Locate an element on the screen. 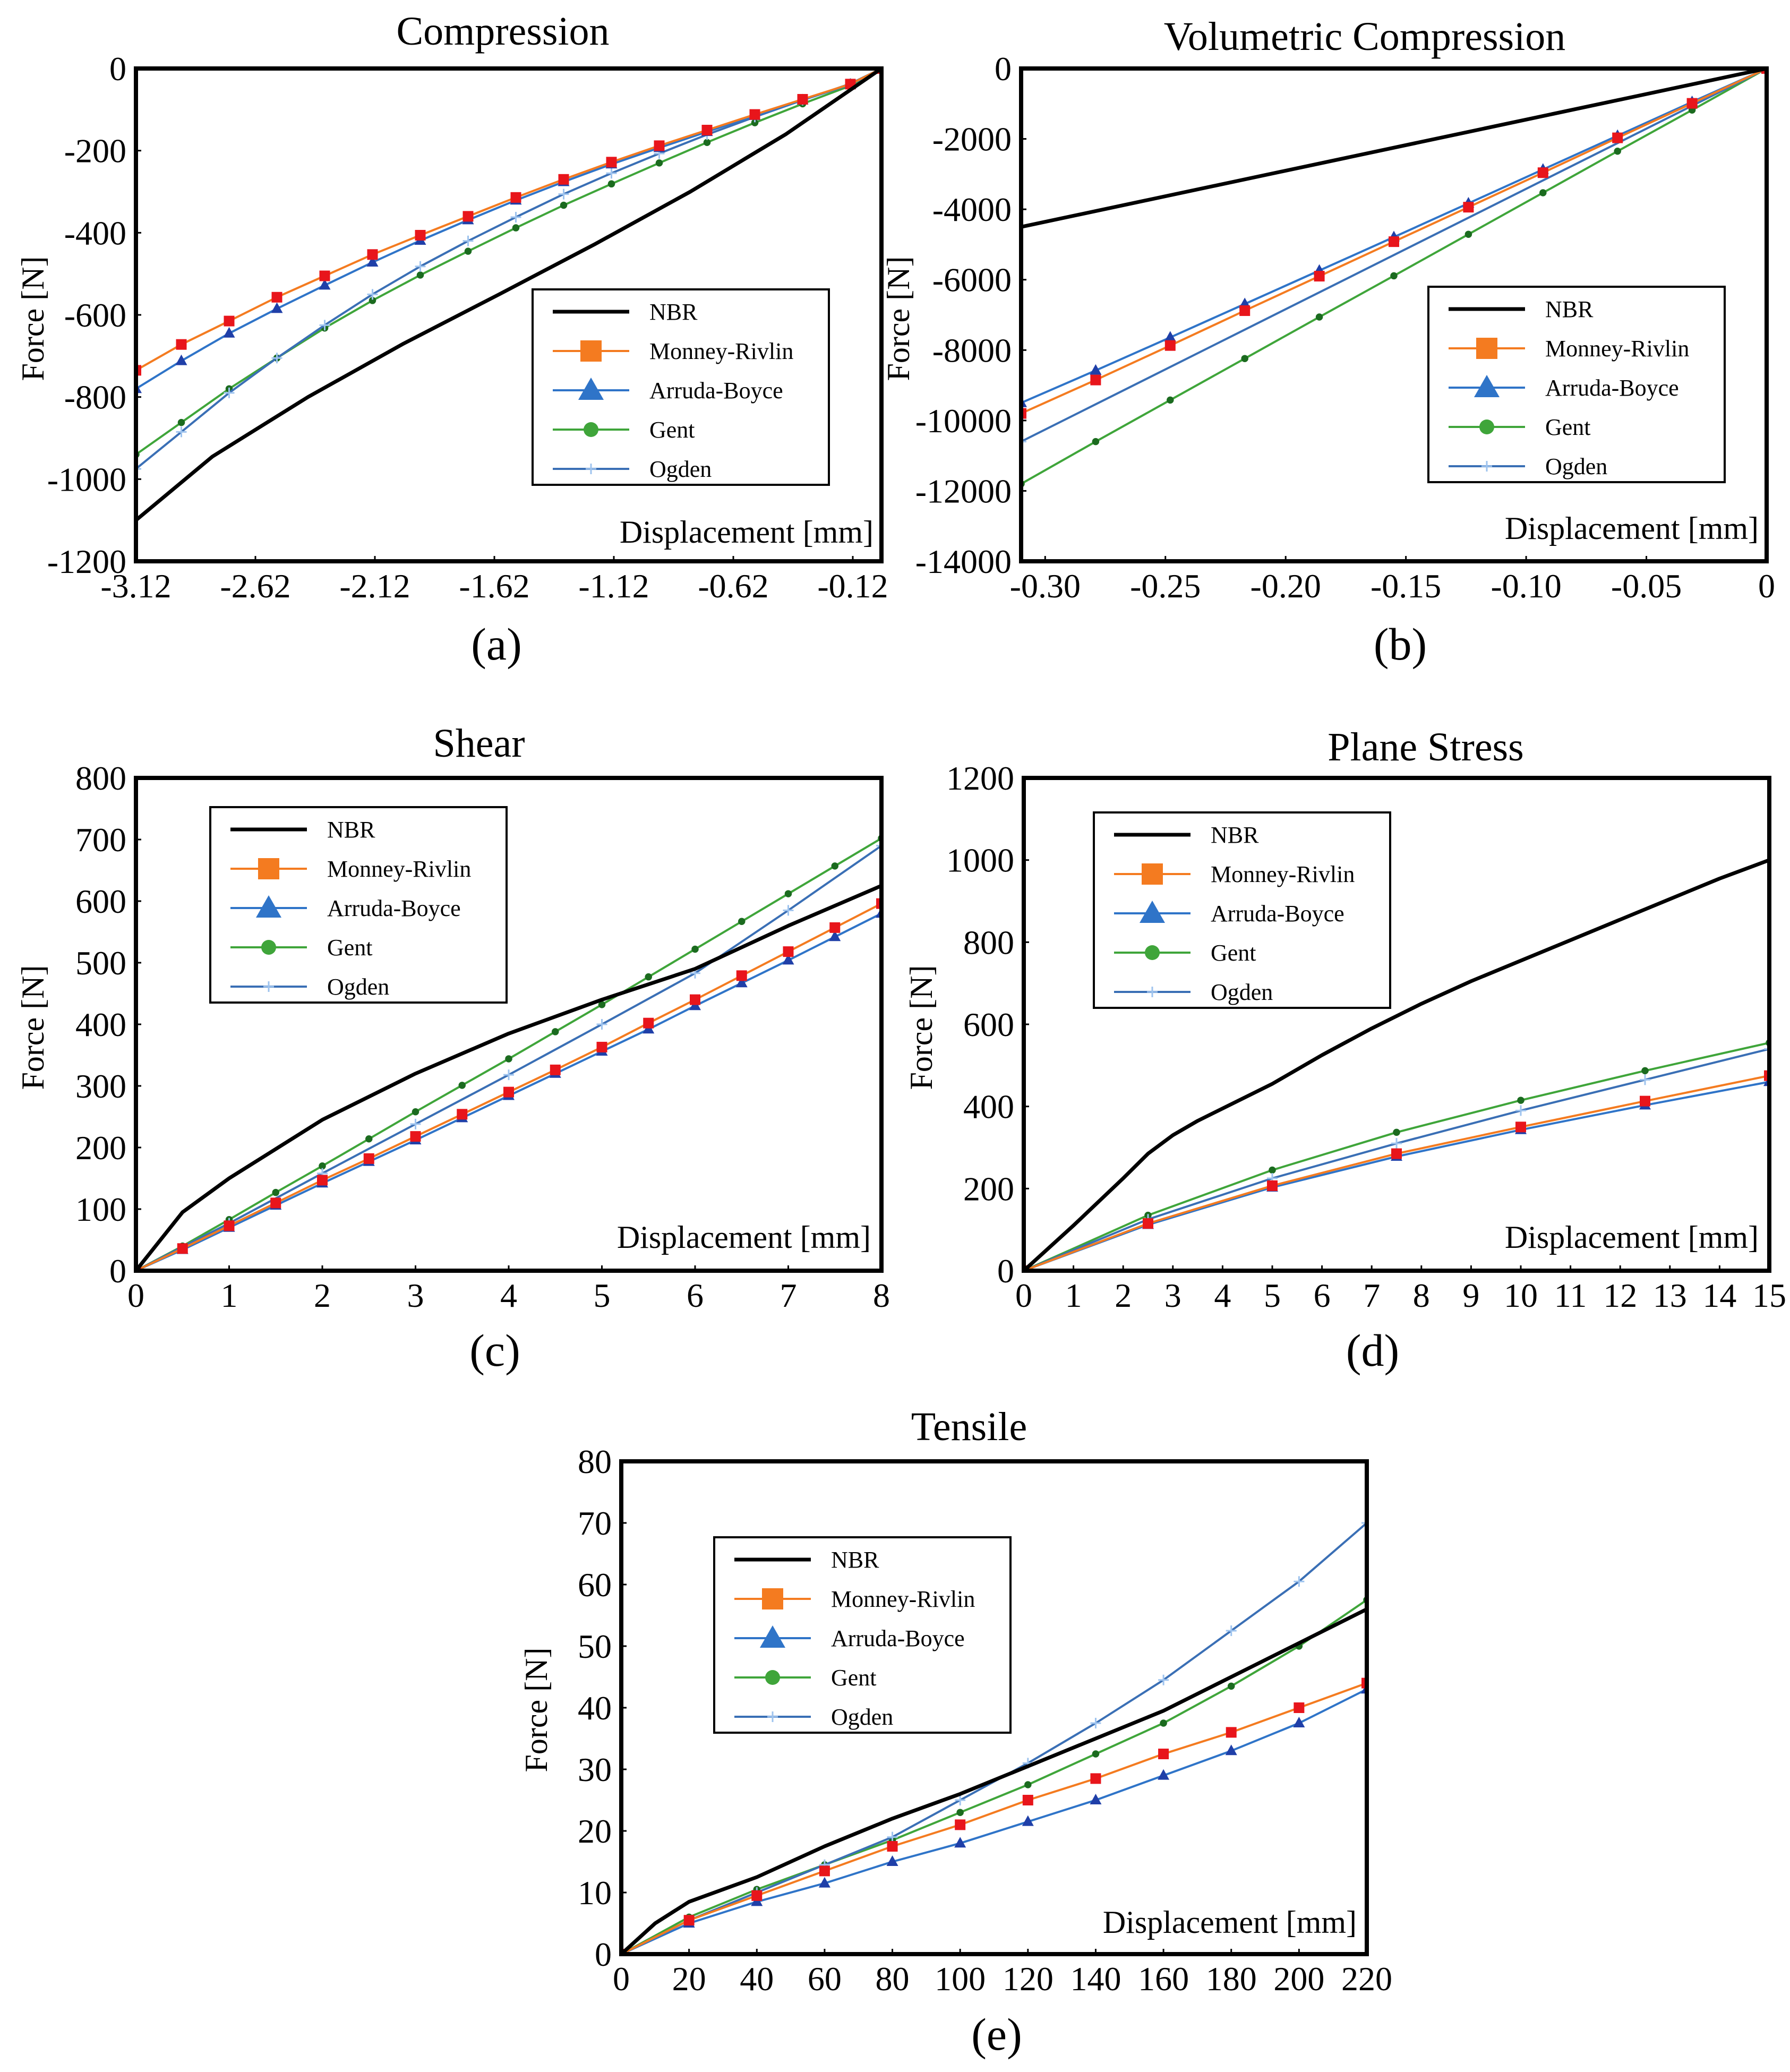 This screenshot has width=1790, height=2072. y-tick-label: 20 is located at coordinates (595, 1831).